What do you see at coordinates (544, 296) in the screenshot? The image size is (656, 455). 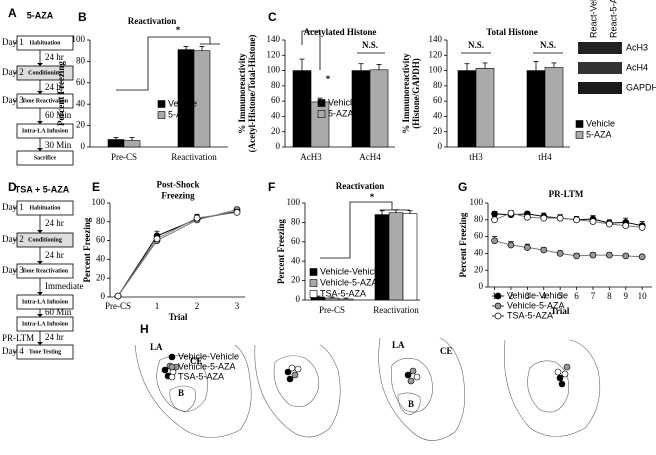 I see `x-tick-label: 4` at bounding box center [544, 296].